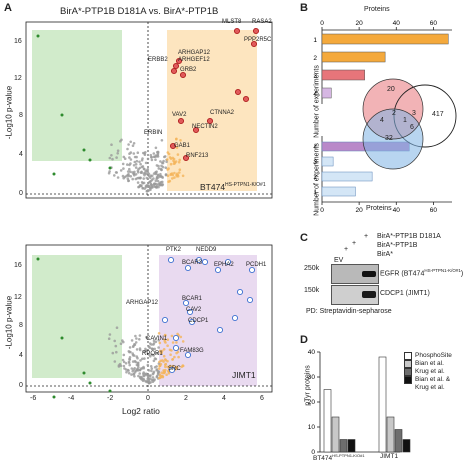  What do you see at coordinates (186, 398) in the screenshot?
I see `xtick: 2` at bounding box center [186, 398].